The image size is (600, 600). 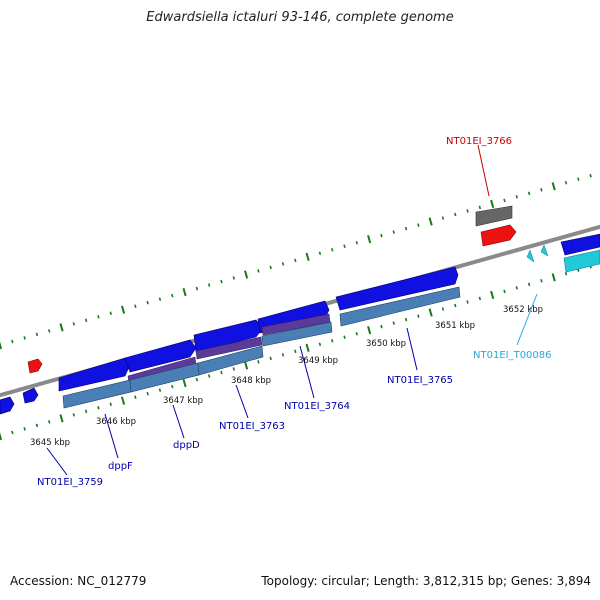 I want to click on scale-label: 3646 kbp, so click(x=116, y=422).